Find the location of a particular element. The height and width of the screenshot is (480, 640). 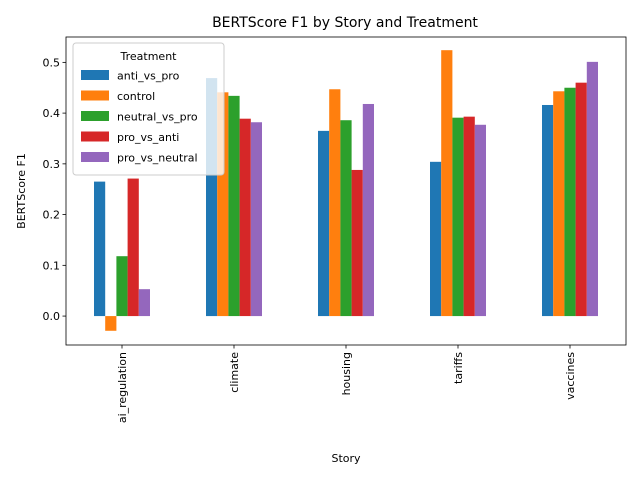

bar-pro_vs_neutral-ai_regulation is located at coordinates (144, 303).